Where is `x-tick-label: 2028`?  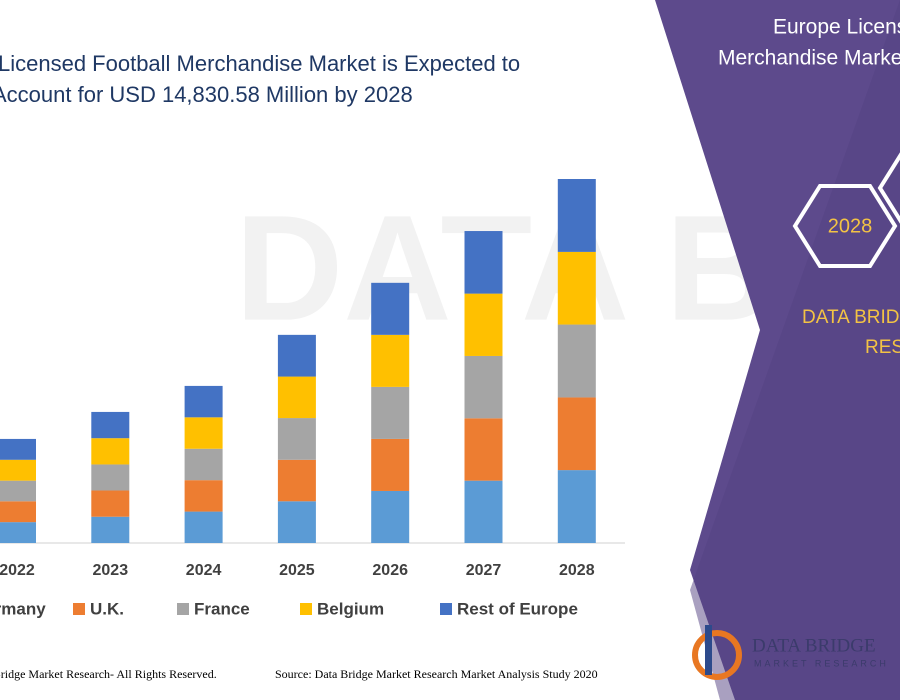
x-tick-label: 2028 is located at coordinates (577, 570).